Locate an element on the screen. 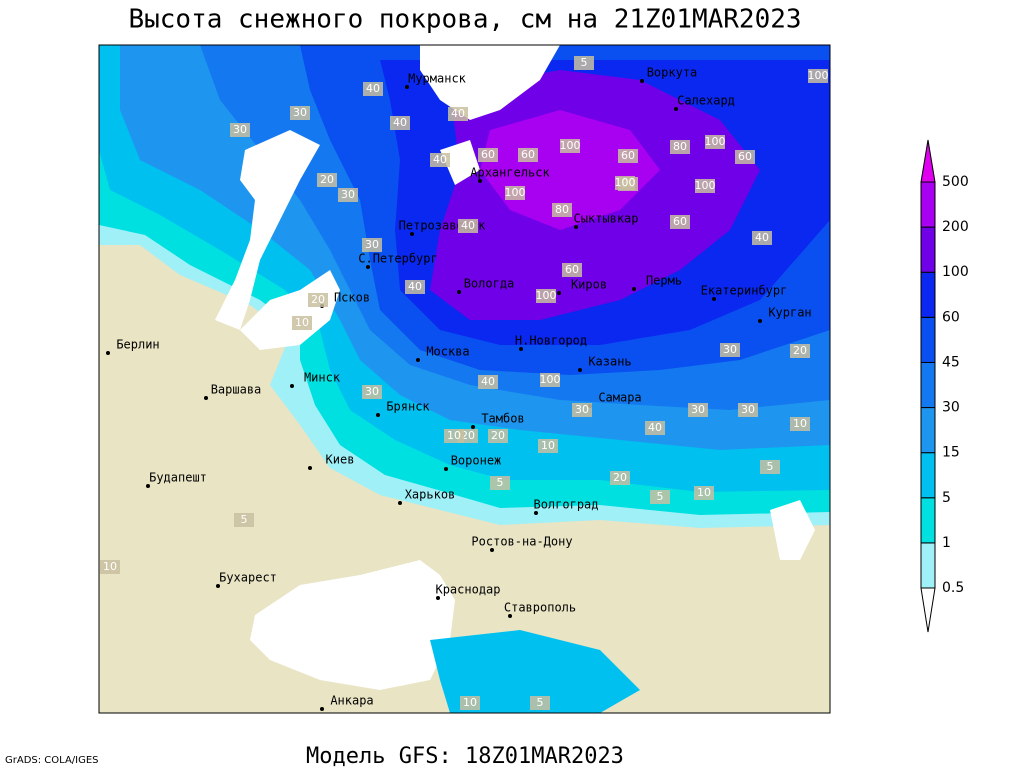  city-label: Пермь is located at coordinates (664, 281).